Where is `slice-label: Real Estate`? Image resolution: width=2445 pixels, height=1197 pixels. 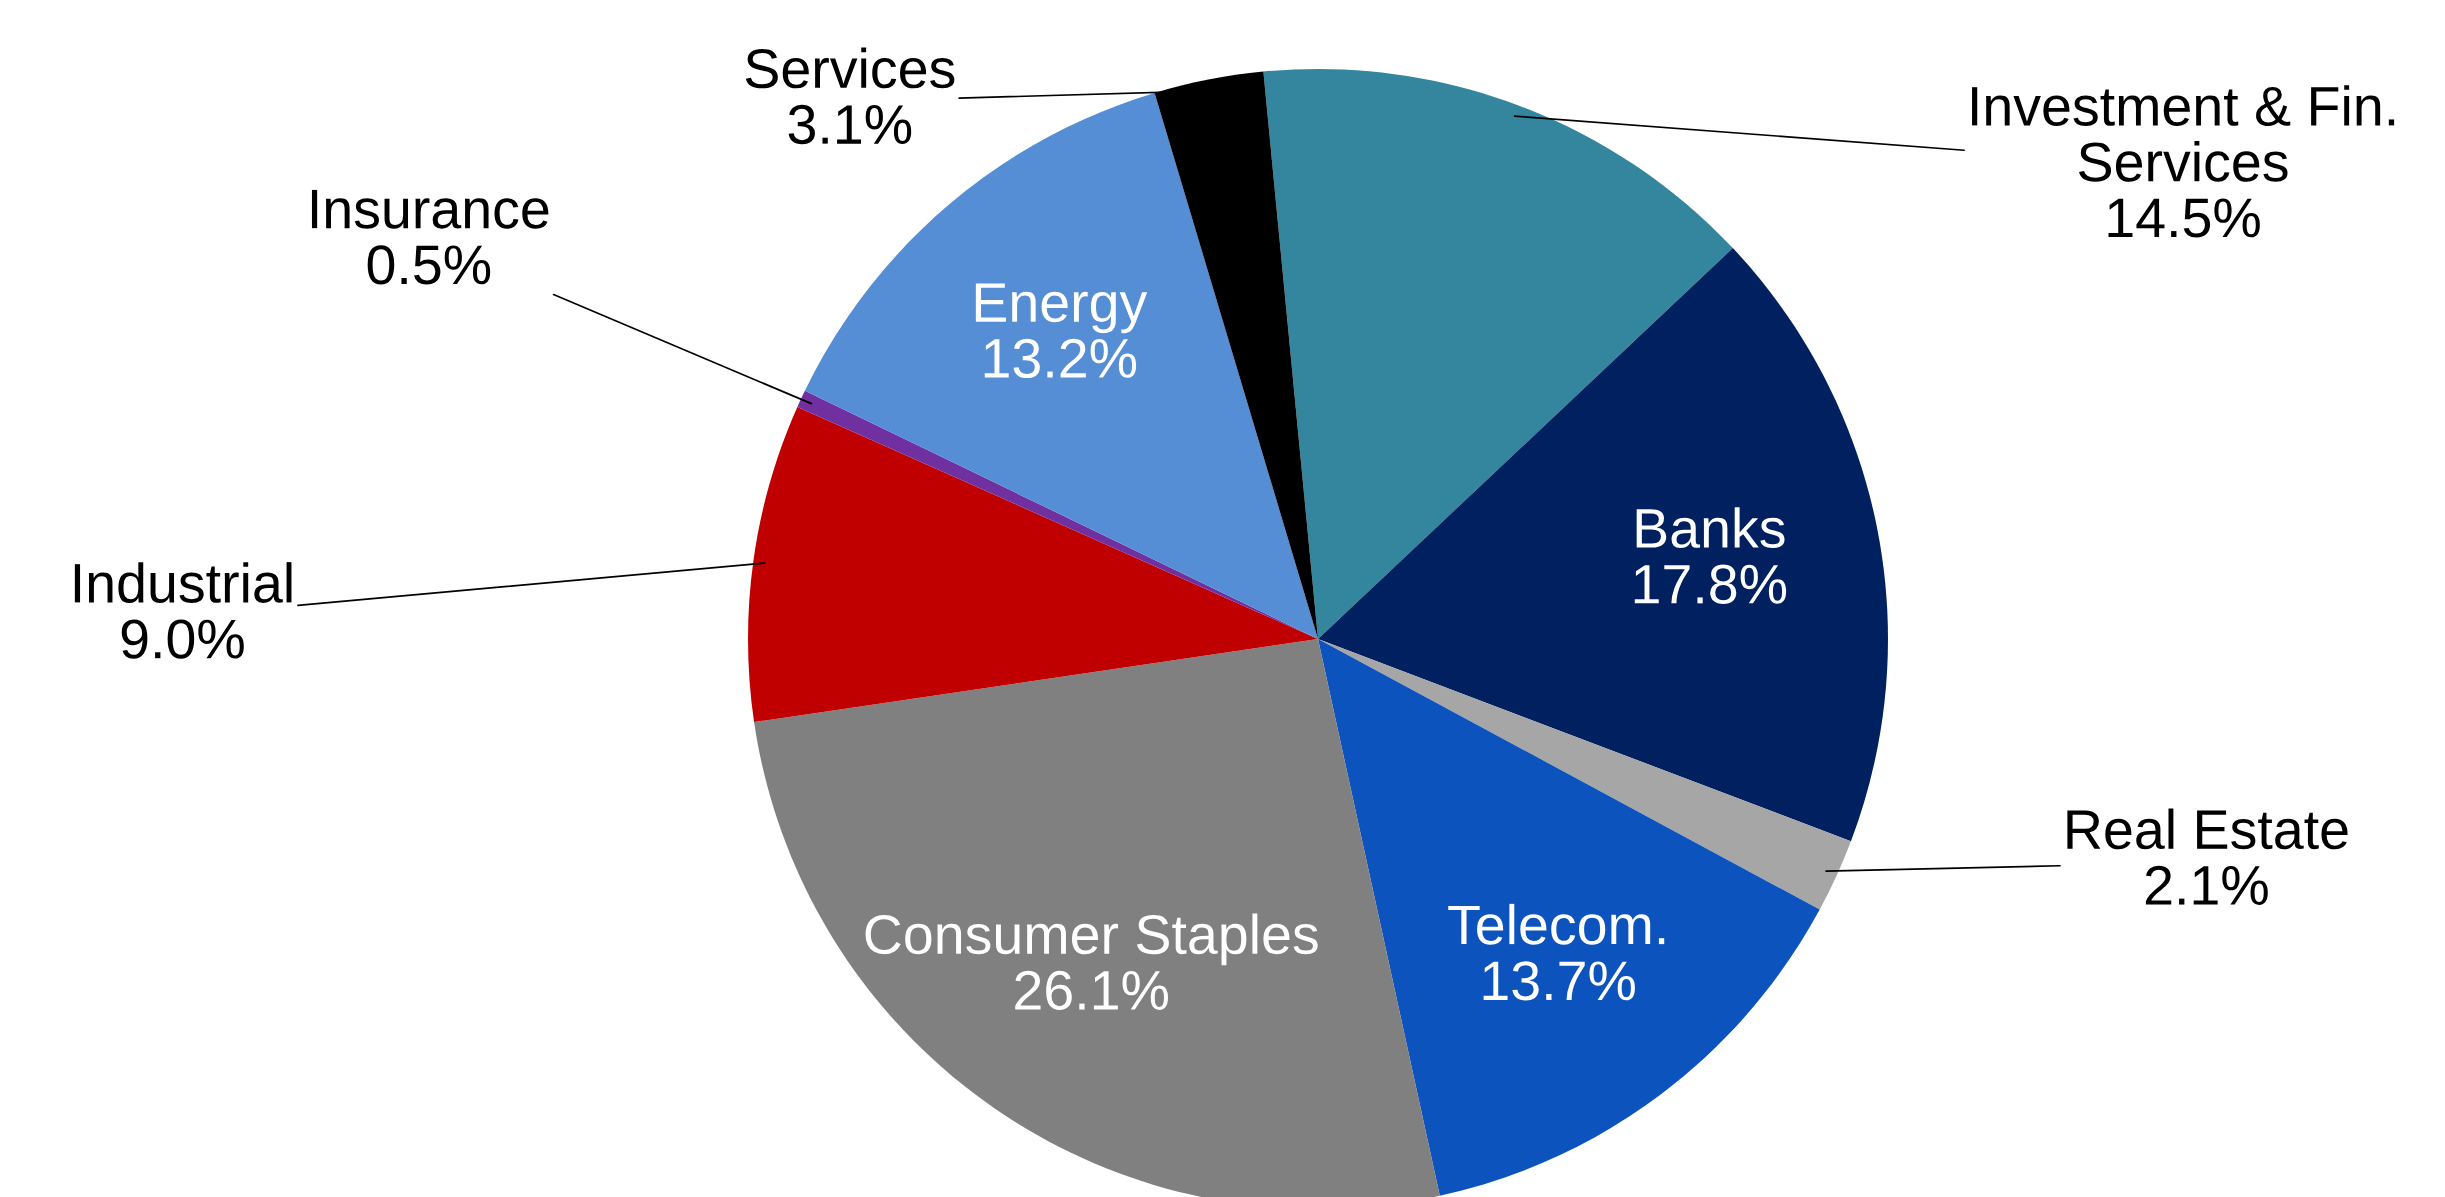 slice-label: Real Estate is located at coordinates (2207, 829).